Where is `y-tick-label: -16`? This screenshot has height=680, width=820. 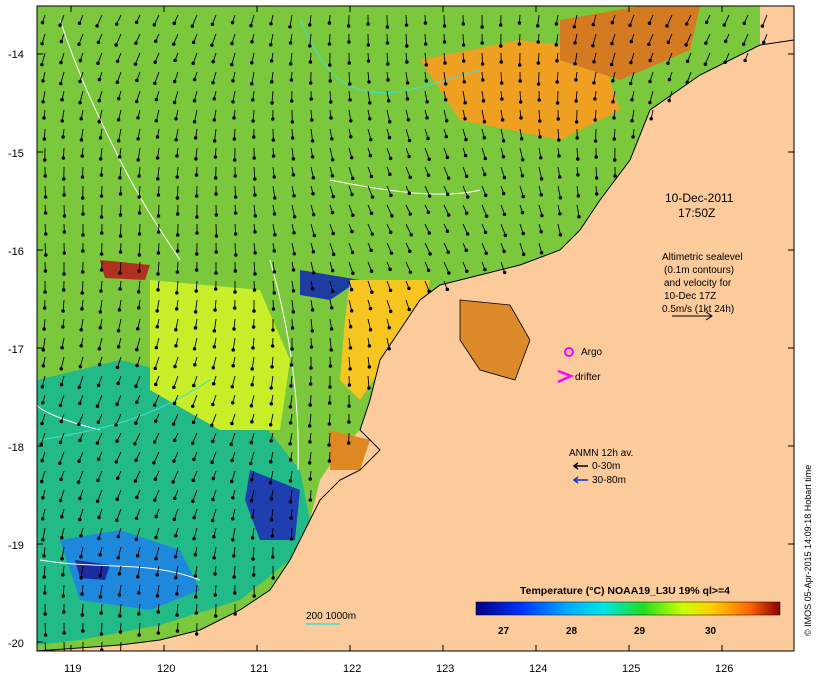 y-tick-label: -16 is located at coordinates (16, 252).